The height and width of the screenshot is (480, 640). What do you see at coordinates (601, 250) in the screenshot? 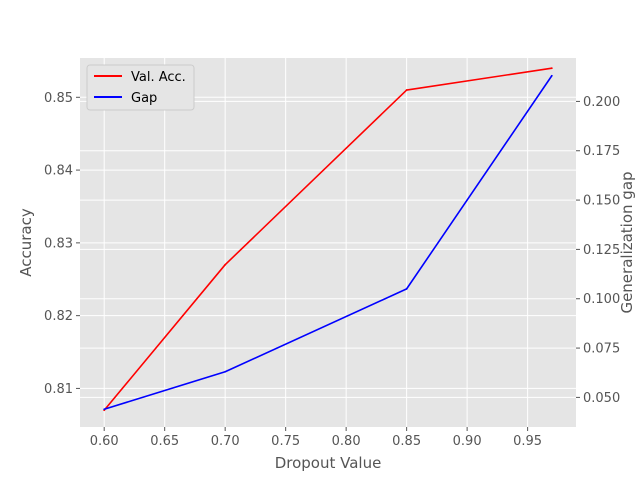
I see `y-right-tick-label: 0.125` at bounding box center [601, 250].